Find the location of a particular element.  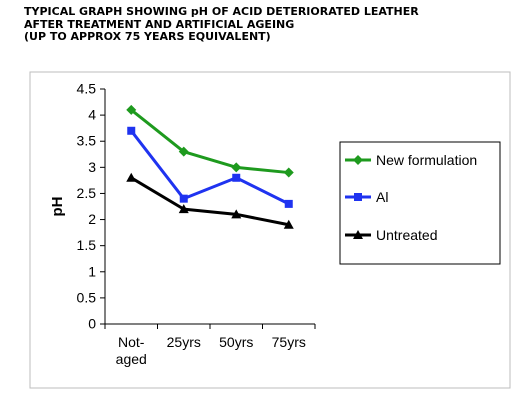

heading-line-3: (UP TO APPROX 75 YEARS EQUIVALENT) is located at coordinates (147, 36).